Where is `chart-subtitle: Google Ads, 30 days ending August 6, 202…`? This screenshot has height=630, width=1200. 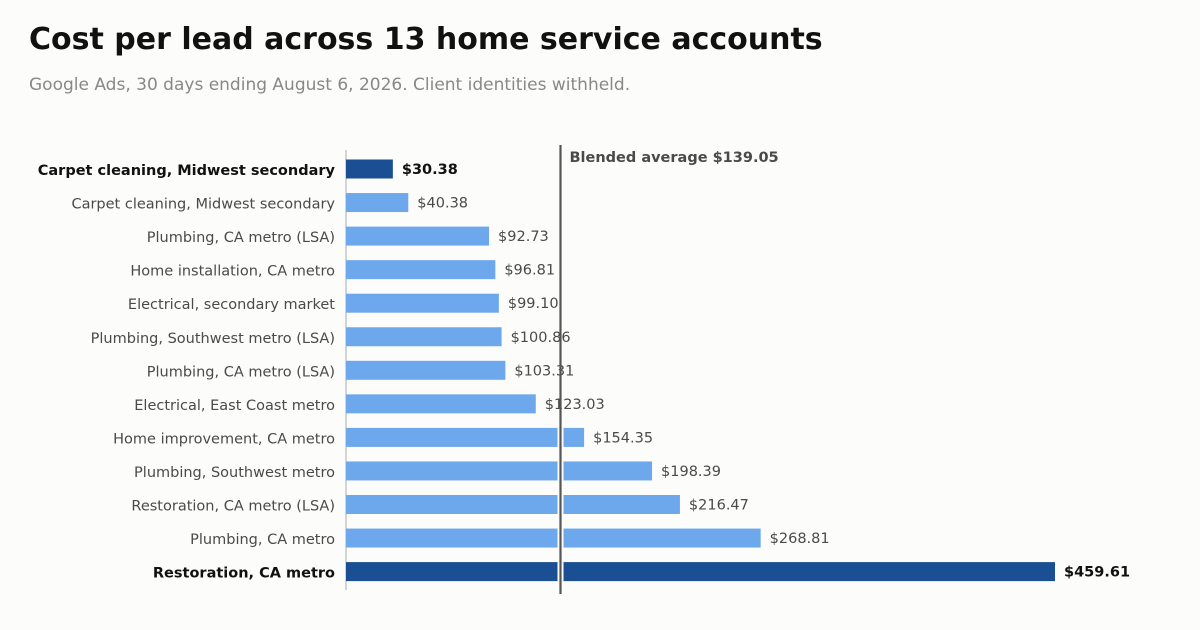 chart-subtitle: Google Ads, 30 days ending August 6, 202… is located at coordinates (330, 85).